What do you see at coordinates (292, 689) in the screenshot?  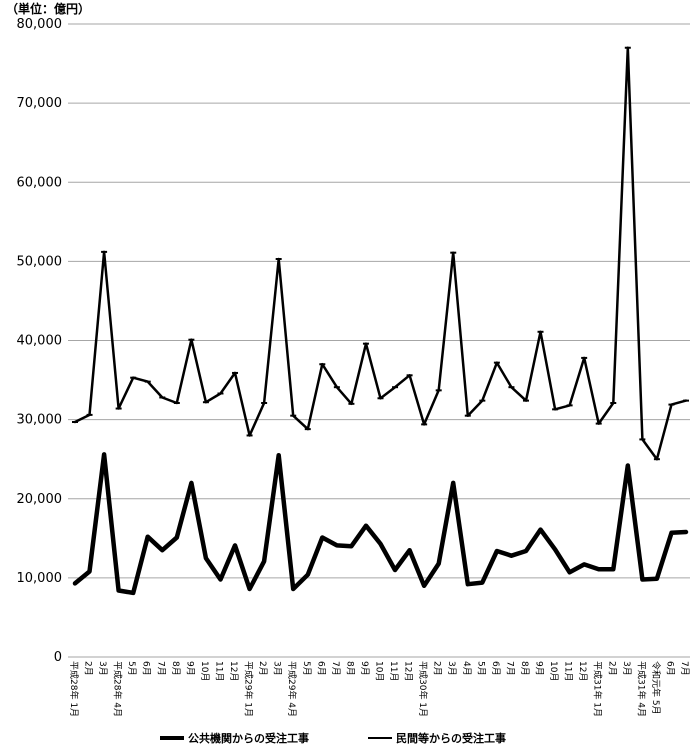 I see `x-tick-label: 平成29年 4月` at bounding box center [292, 689].